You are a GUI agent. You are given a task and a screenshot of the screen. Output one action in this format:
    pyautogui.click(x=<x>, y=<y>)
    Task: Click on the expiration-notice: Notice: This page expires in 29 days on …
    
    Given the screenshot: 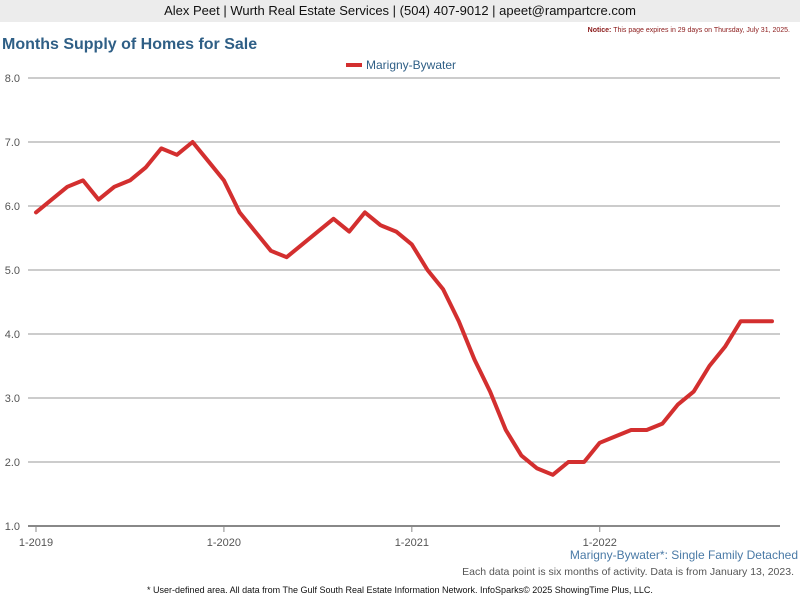 What is the action you would take?
    pyautogui.click(x=689, y=30)
    